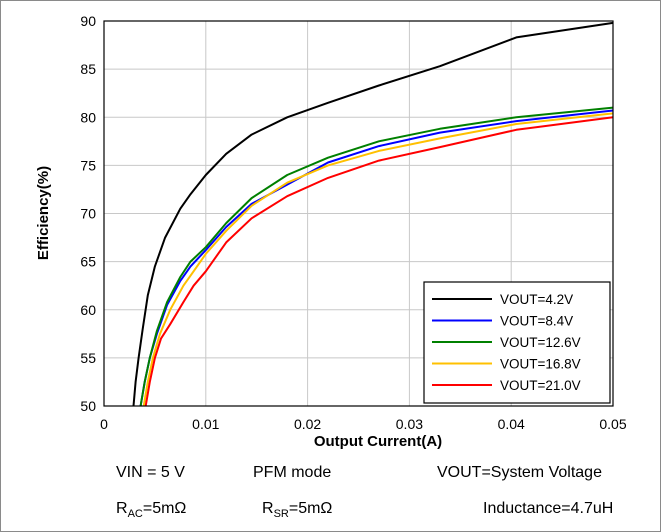  Describe the element at coordinates (378, 441) in the screenshot. I see `x-axis-title: Output Current(A)` at that location.